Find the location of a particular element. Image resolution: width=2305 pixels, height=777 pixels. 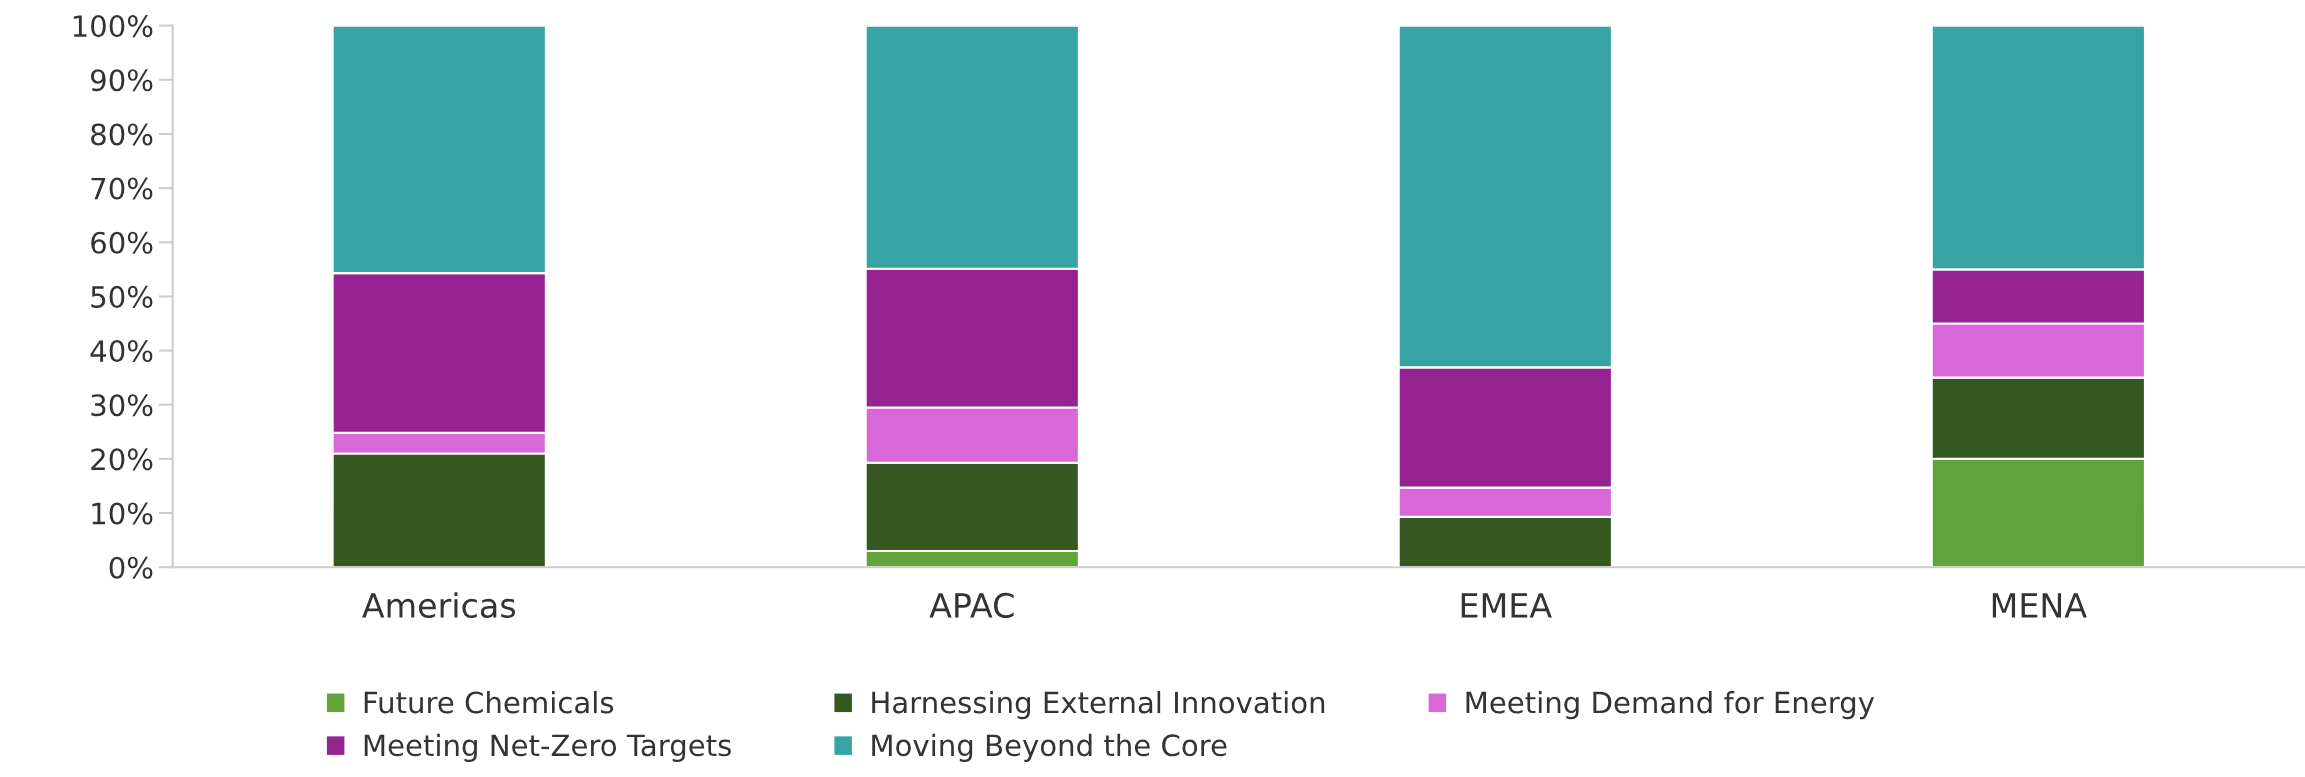

y-tick-label: 50% is located at coordinates (122, 296).